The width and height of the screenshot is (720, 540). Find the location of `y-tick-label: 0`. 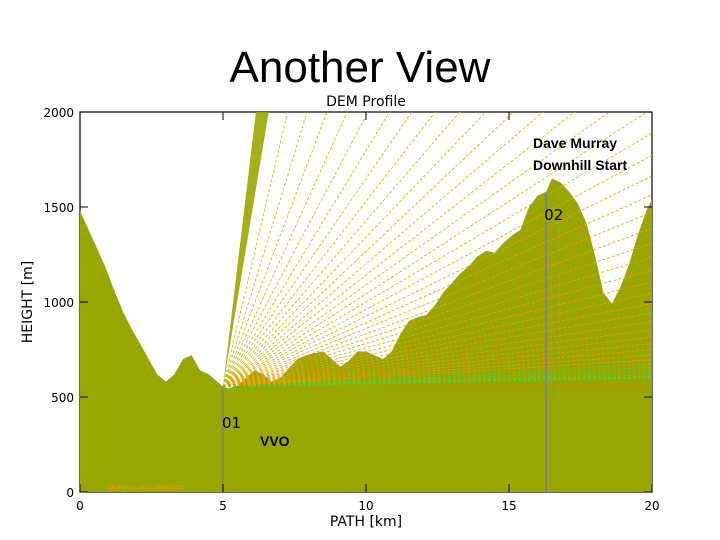

y-tick-label: 0 is located at coordinates (70, 493).